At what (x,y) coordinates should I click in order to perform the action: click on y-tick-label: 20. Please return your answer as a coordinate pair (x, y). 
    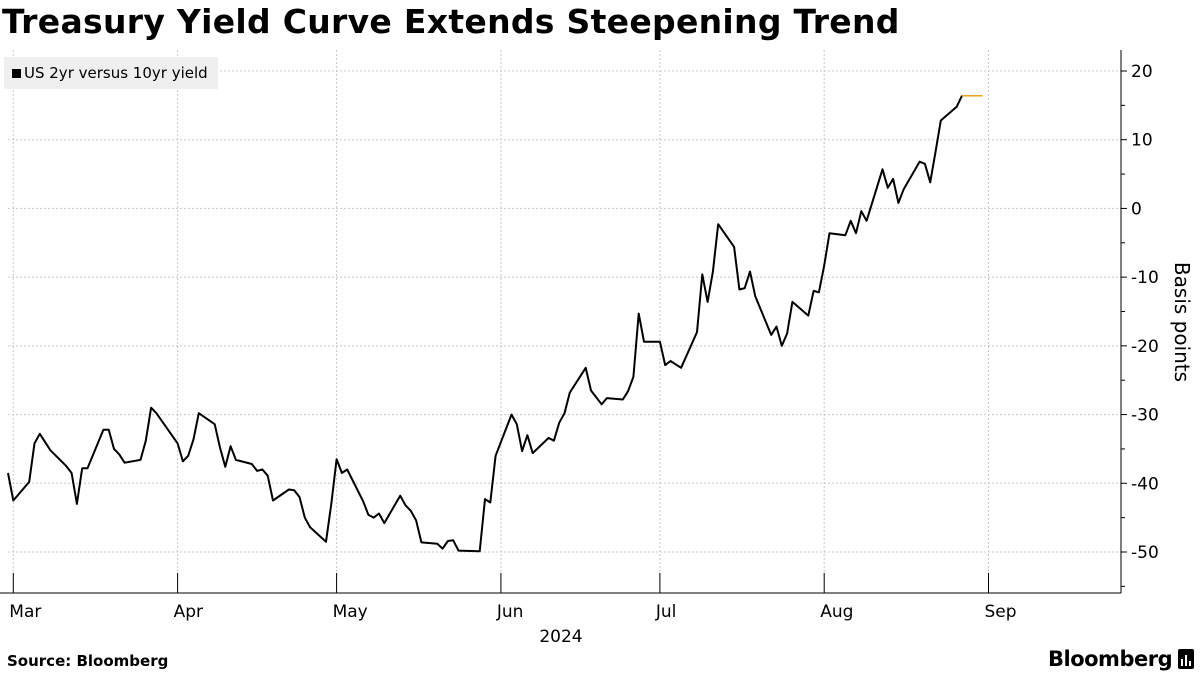
    Looking at the image, I should click on (1142, 72).